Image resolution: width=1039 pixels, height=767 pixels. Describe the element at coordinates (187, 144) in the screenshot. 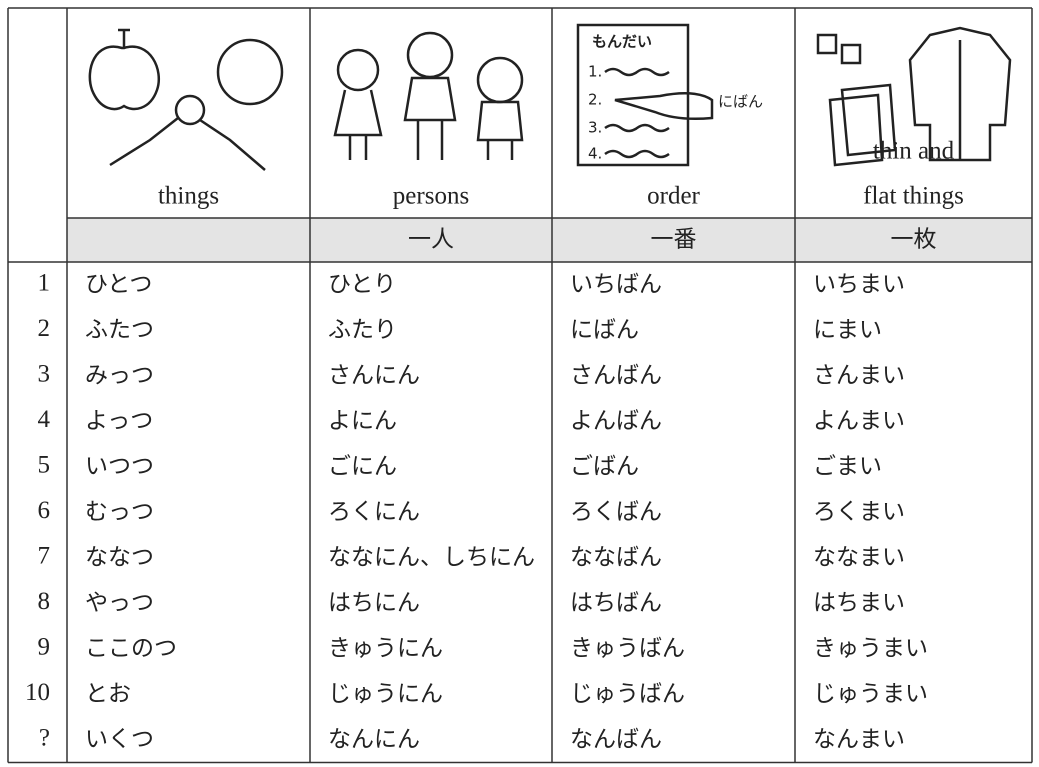

I see `keys` at that location.